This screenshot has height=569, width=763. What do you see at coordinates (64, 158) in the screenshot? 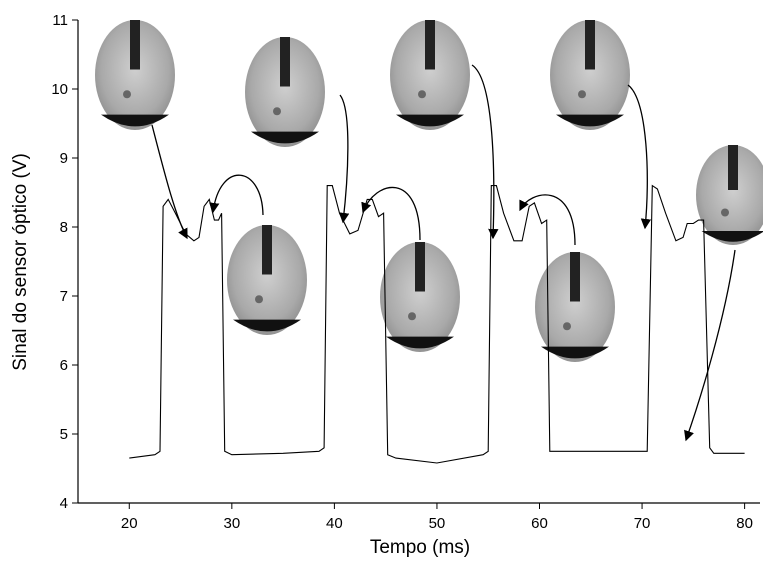
I see `y-tick-label: 9` at bounding box center [64, 158].